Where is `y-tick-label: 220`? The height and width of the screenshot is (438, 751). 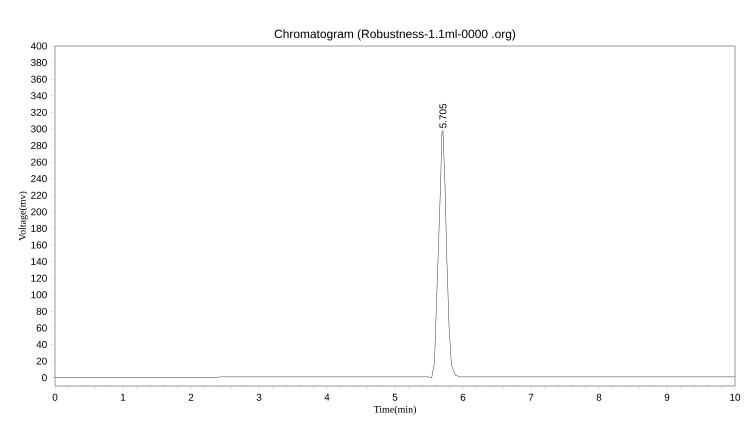 y-tick-label: 220 is located at coordinates (39, 195).